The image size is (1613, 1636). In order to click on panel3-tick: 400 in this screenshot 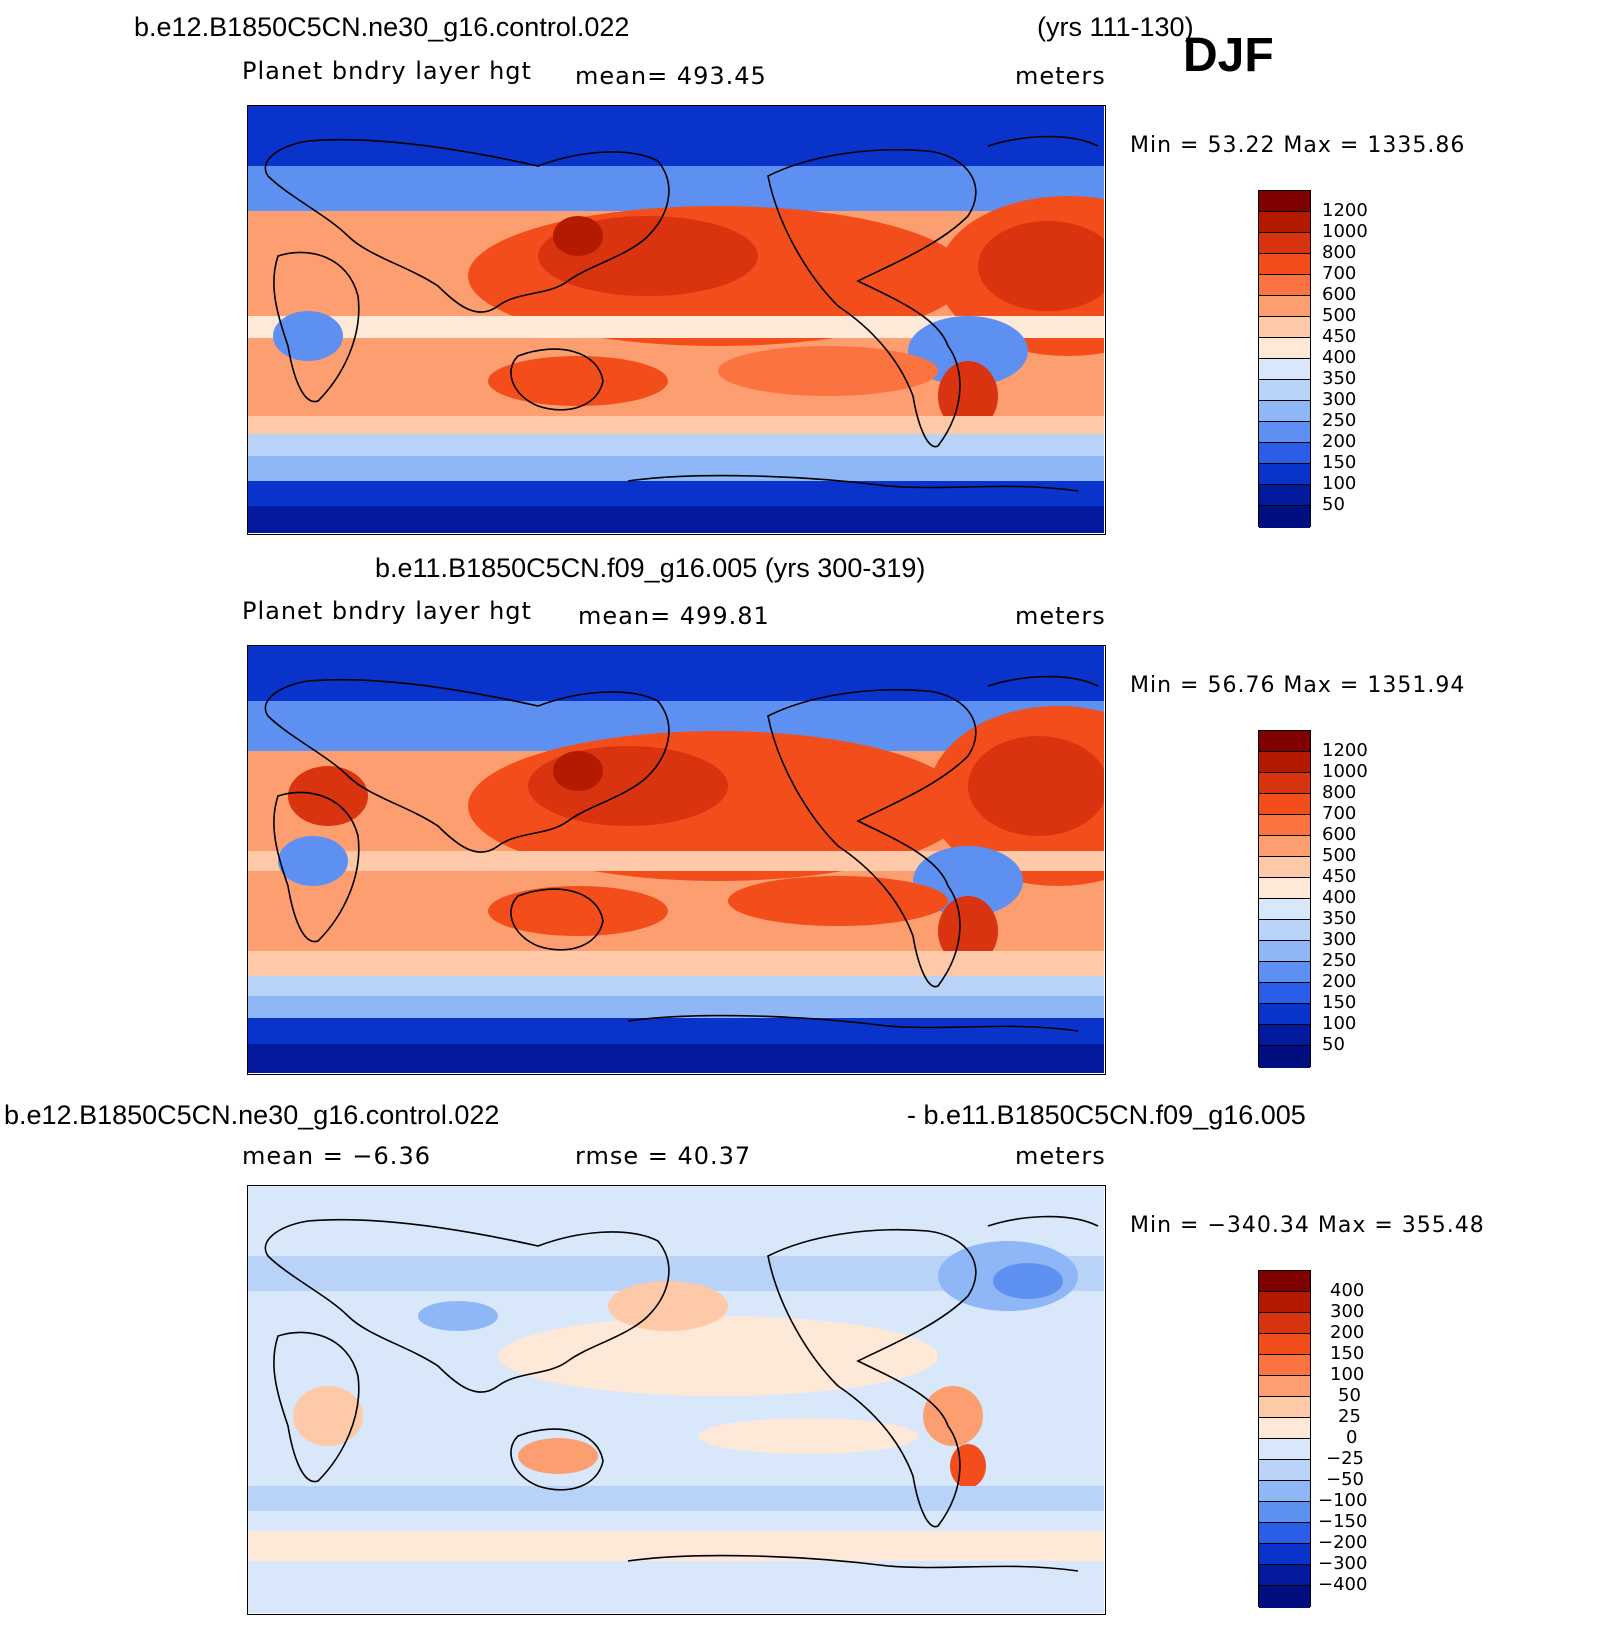, I will do `click(1347, 1290)`.